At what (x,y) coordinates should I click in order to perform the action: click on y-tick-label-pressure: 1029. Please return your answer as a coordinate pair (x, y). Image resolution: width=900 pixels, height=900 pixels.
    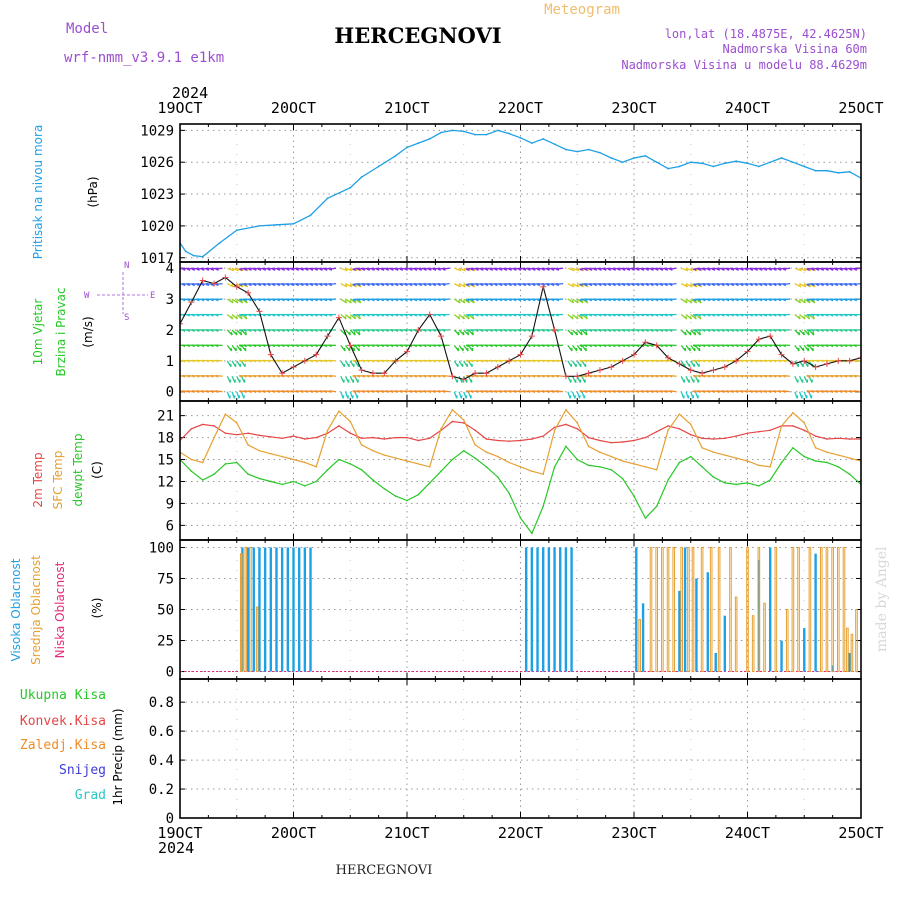
    Looking at the image, I should click on (157, 131).